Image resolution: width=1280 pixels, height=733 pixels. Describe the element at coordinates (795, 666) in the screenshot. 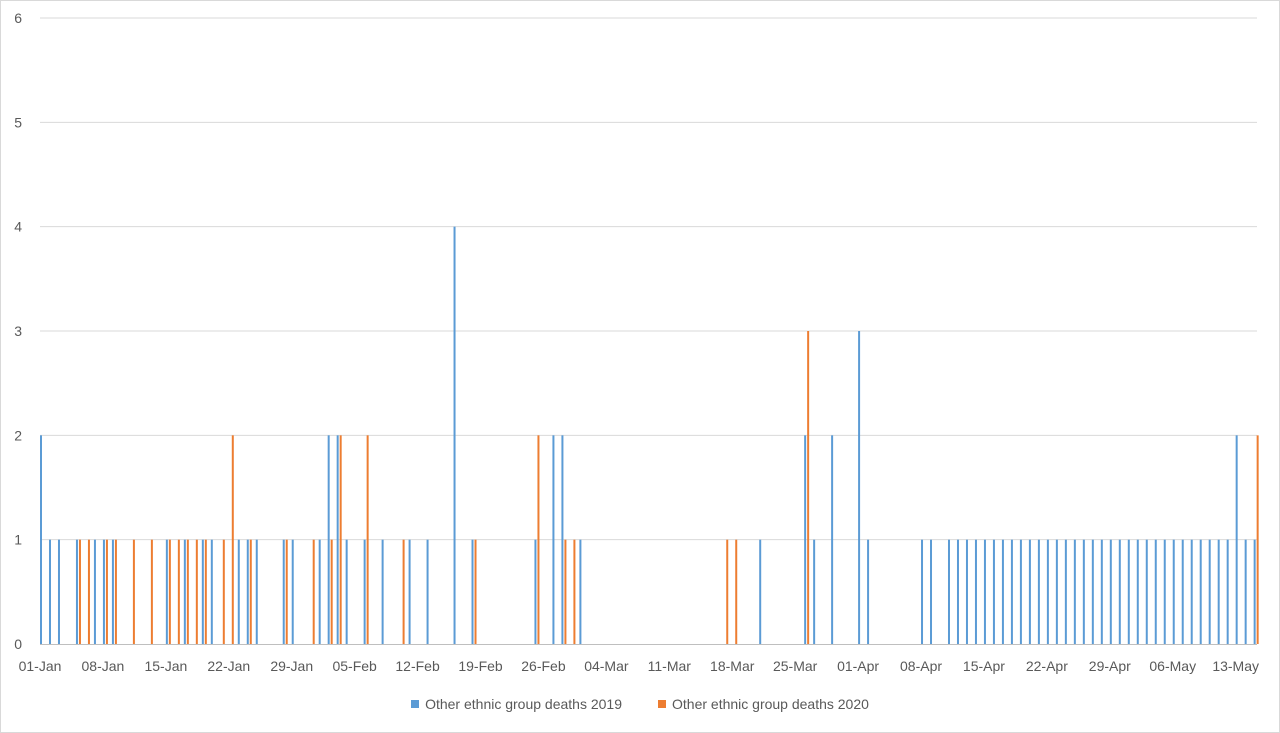

I see `x-tick-label: 25-Mar` at that location.